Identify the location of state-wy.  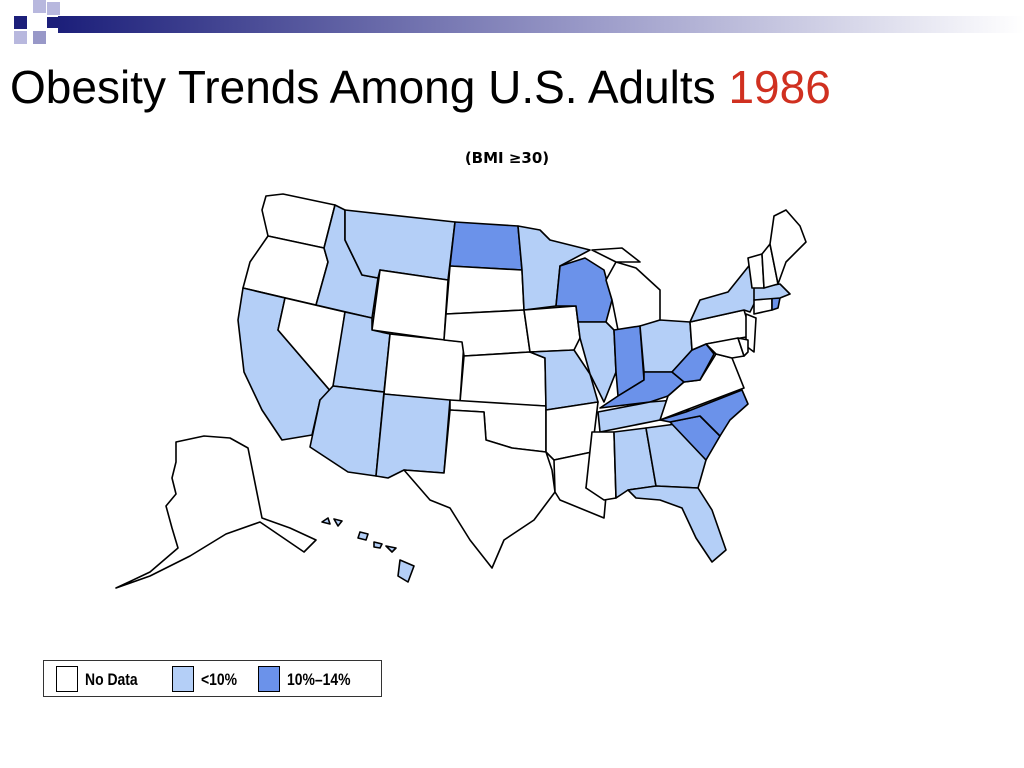
(410, 305).